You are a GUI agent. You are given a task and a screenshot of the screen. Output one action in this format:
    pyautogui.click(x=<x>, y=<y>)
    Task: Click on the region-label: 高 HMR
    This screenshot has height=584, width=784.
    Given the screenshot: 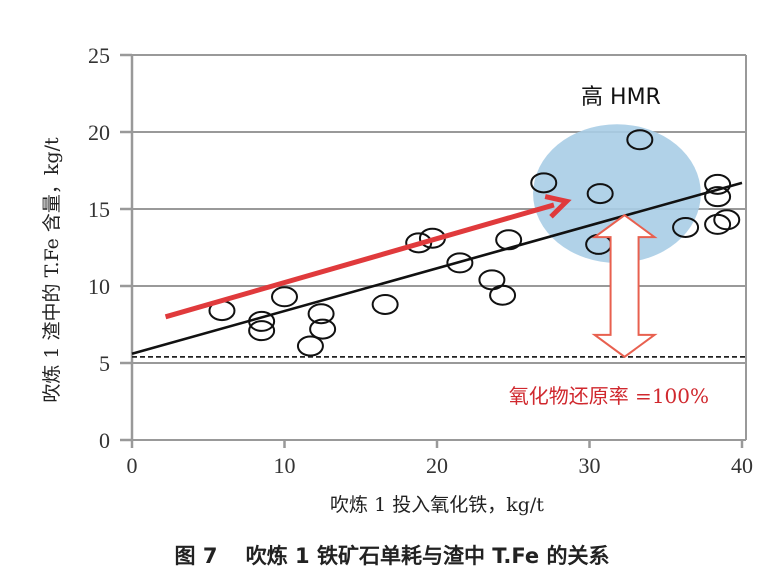 What is the action you would take?
    pyautogui.click(x=621, y=97)
    